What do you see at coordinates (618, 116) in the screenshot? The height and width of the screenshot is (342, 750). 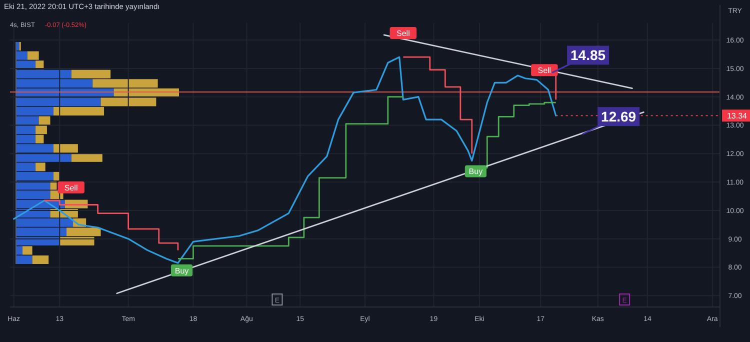 I see `annotation: 12.69` at bounding box center [618, 116].